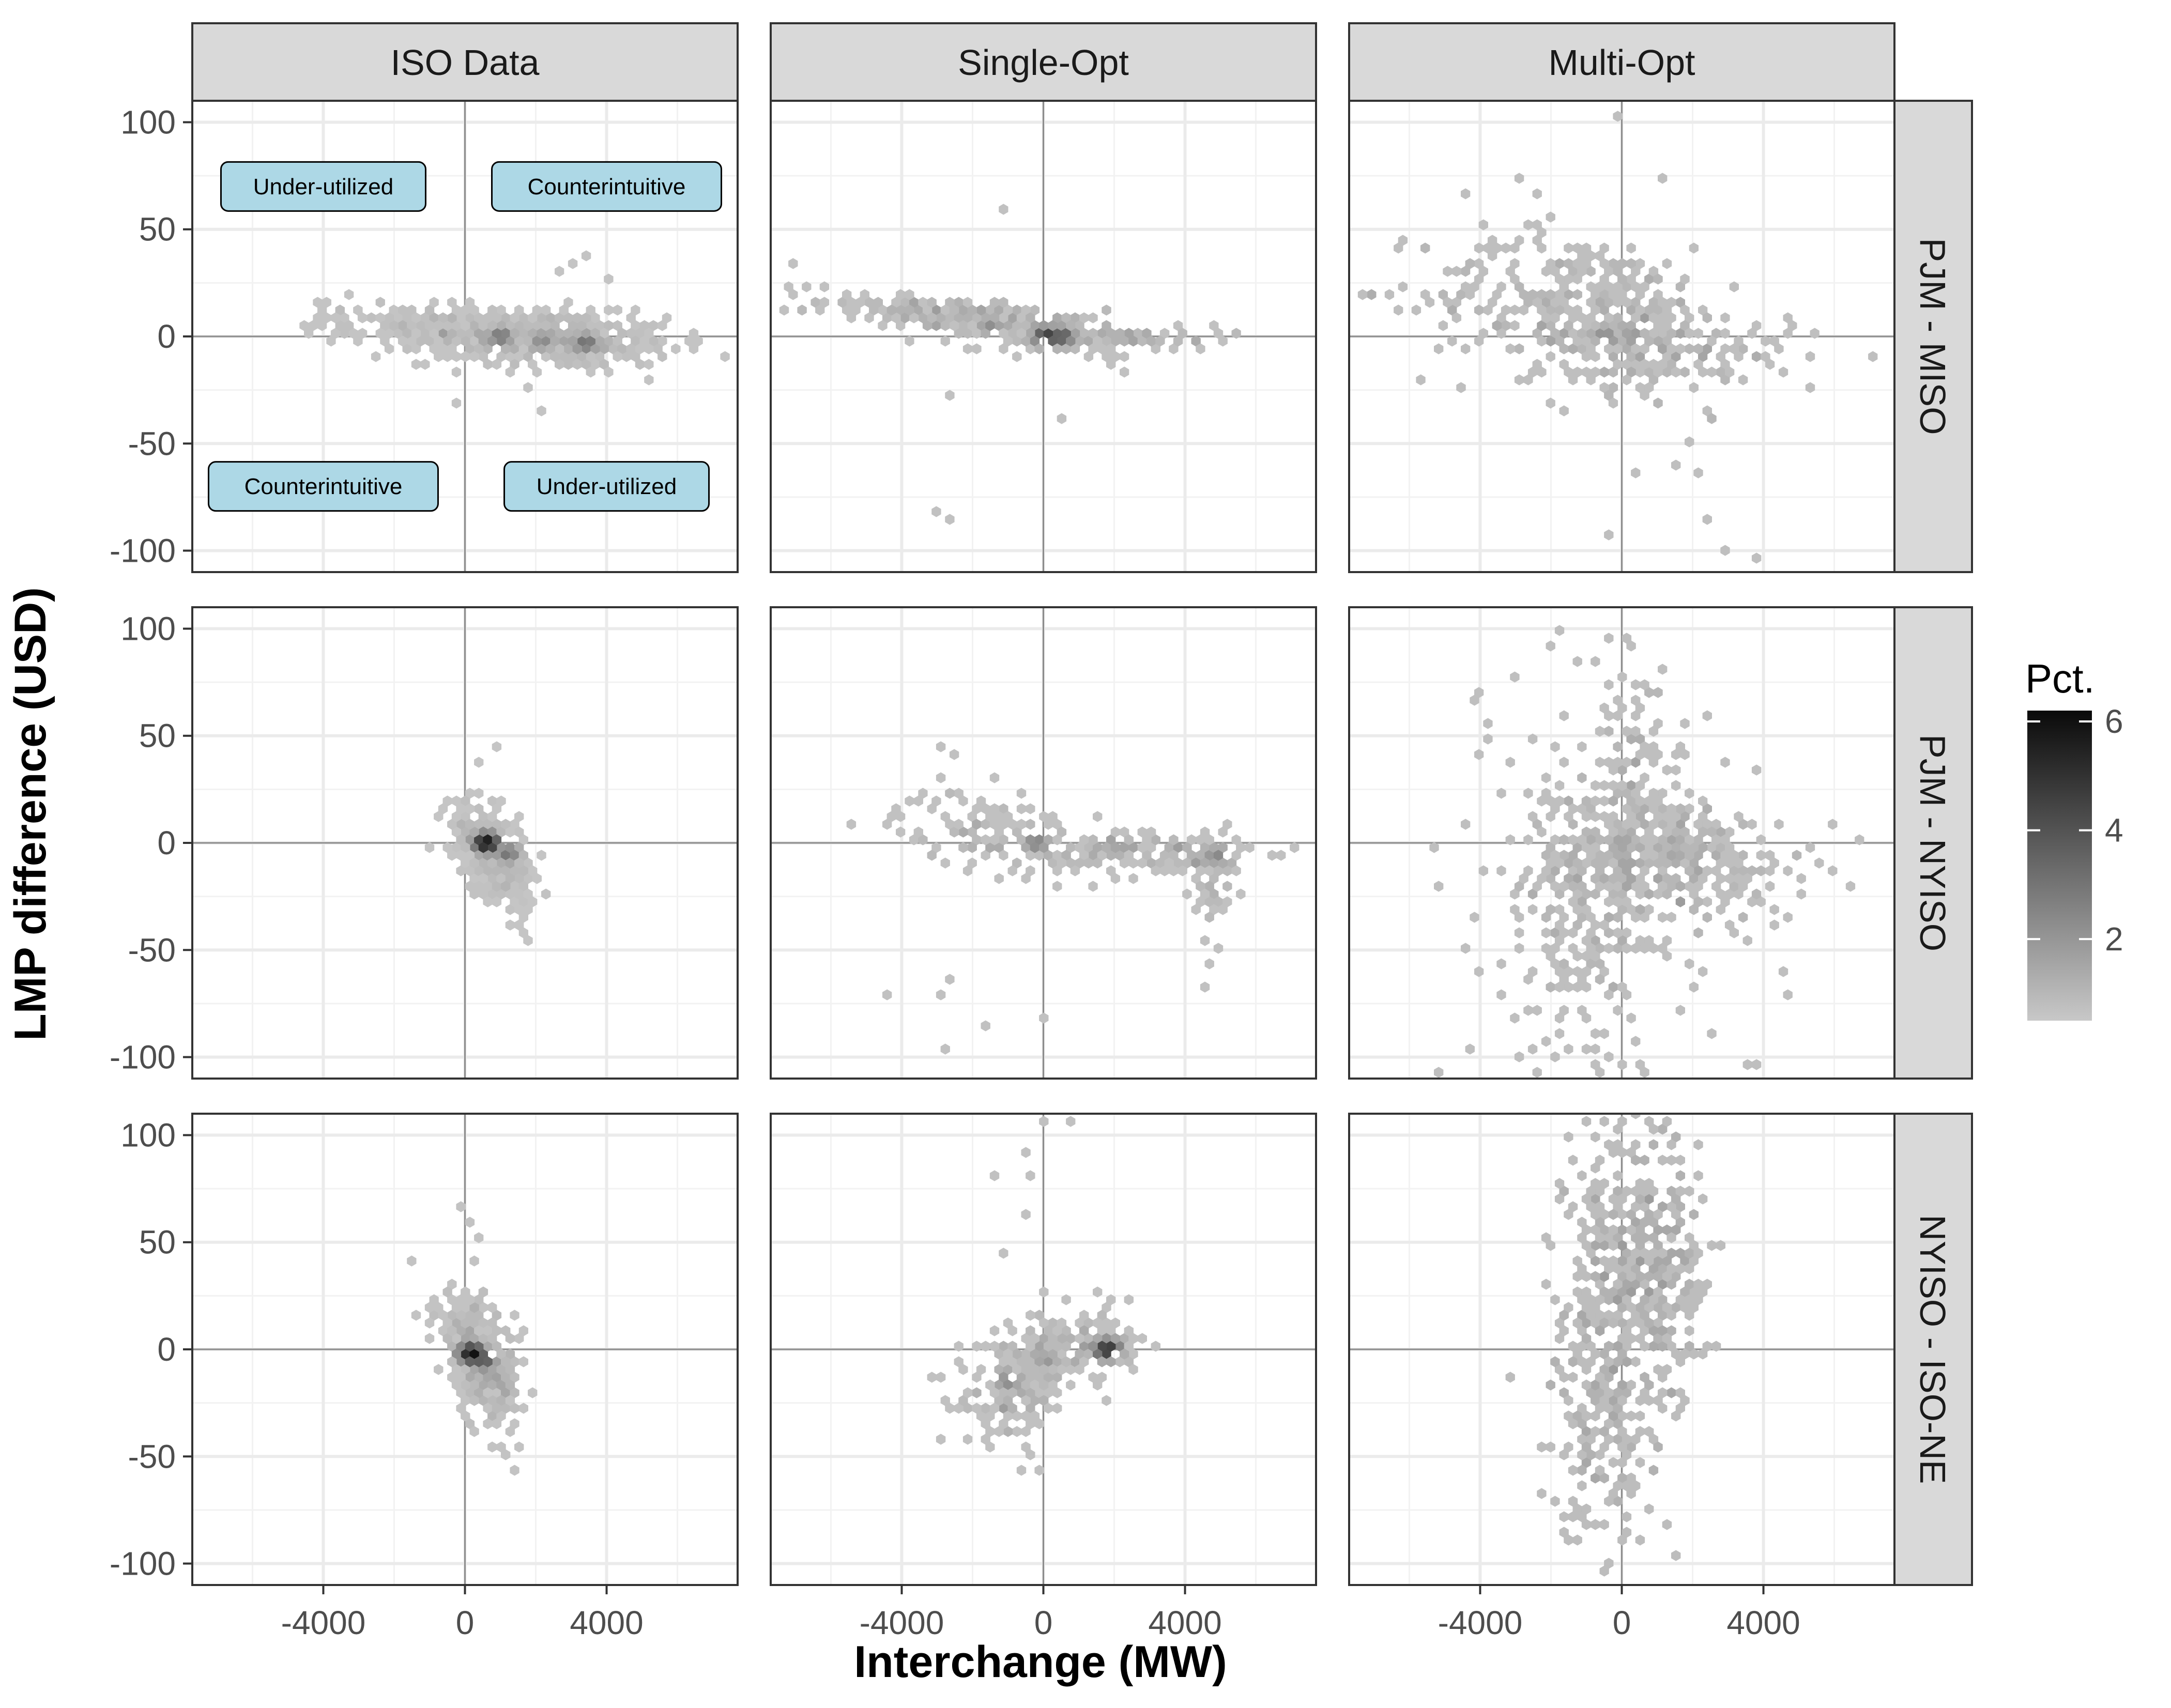  What do you see at coordinates (148, 1135) in the screenshot?
I see `y-tick-label: 100` at bounding box center [148, 1135].